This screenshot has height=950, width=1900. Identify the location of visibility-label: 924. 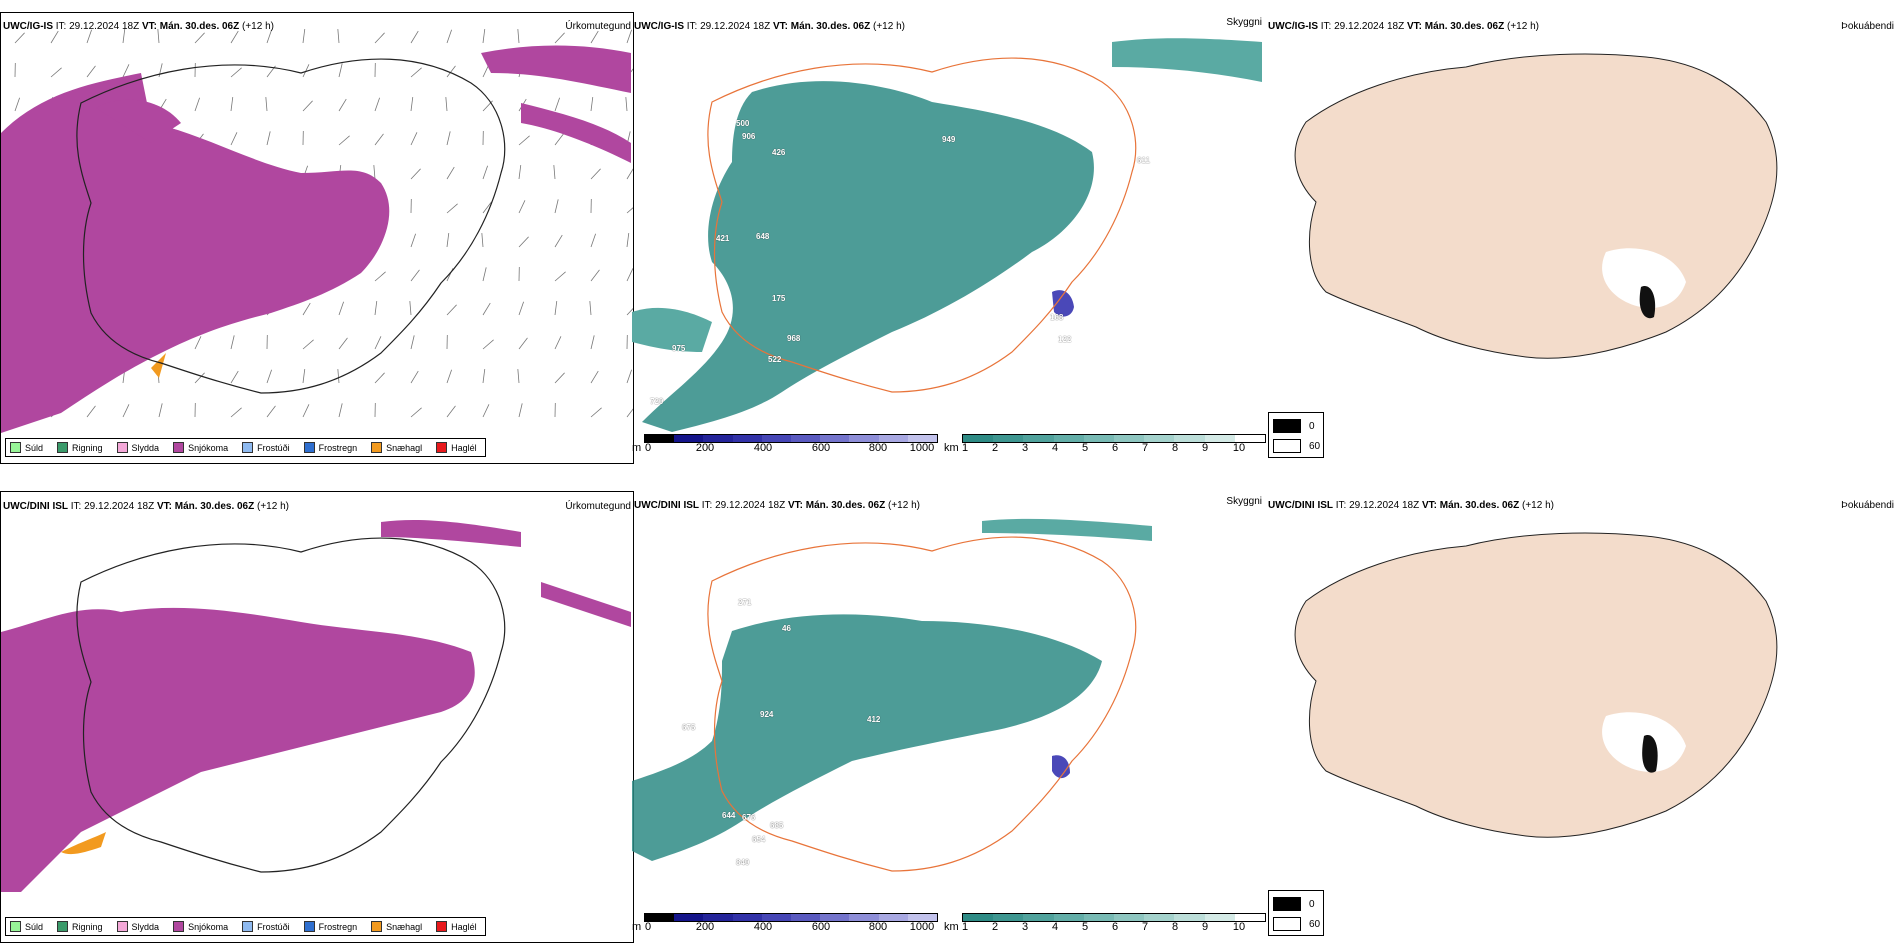
(767, 714).